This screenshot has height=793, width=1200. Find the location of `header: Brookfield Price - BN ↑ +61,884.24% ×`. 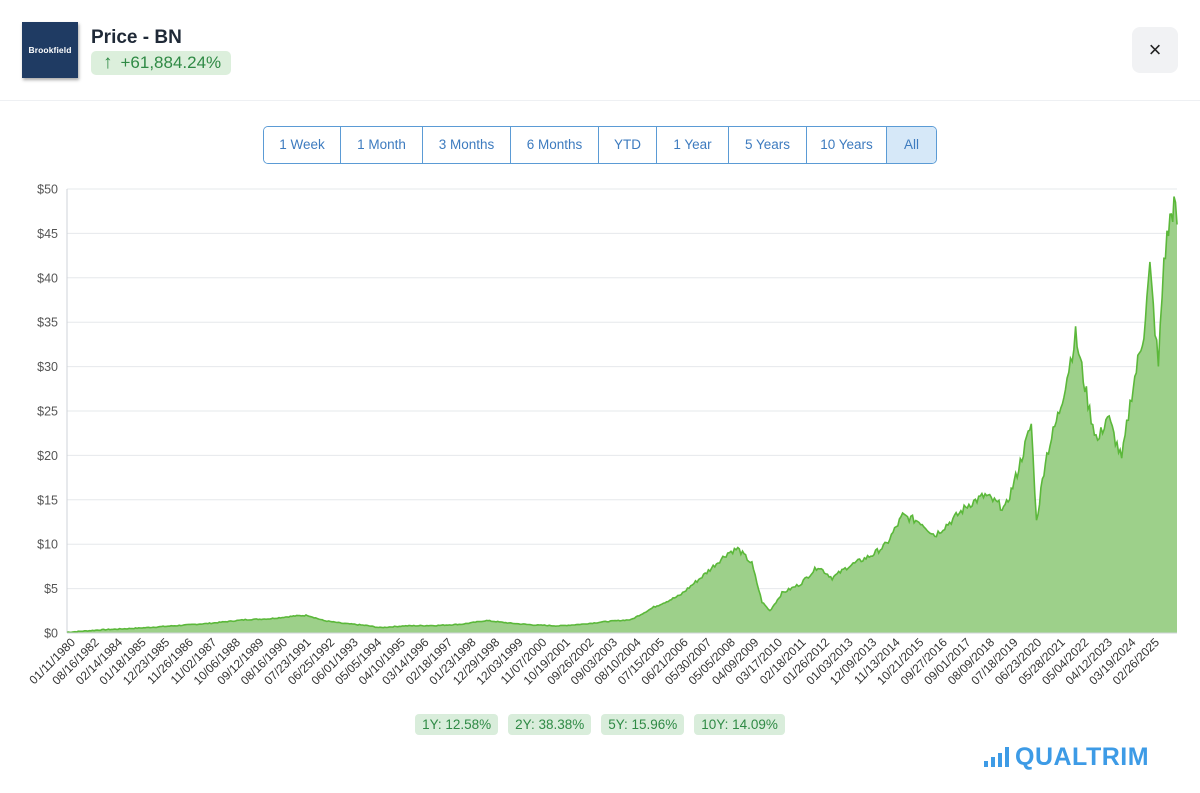

header: Brookfield Price - BN ↑ +61,884.24% × is located at coordinates (600, 50).